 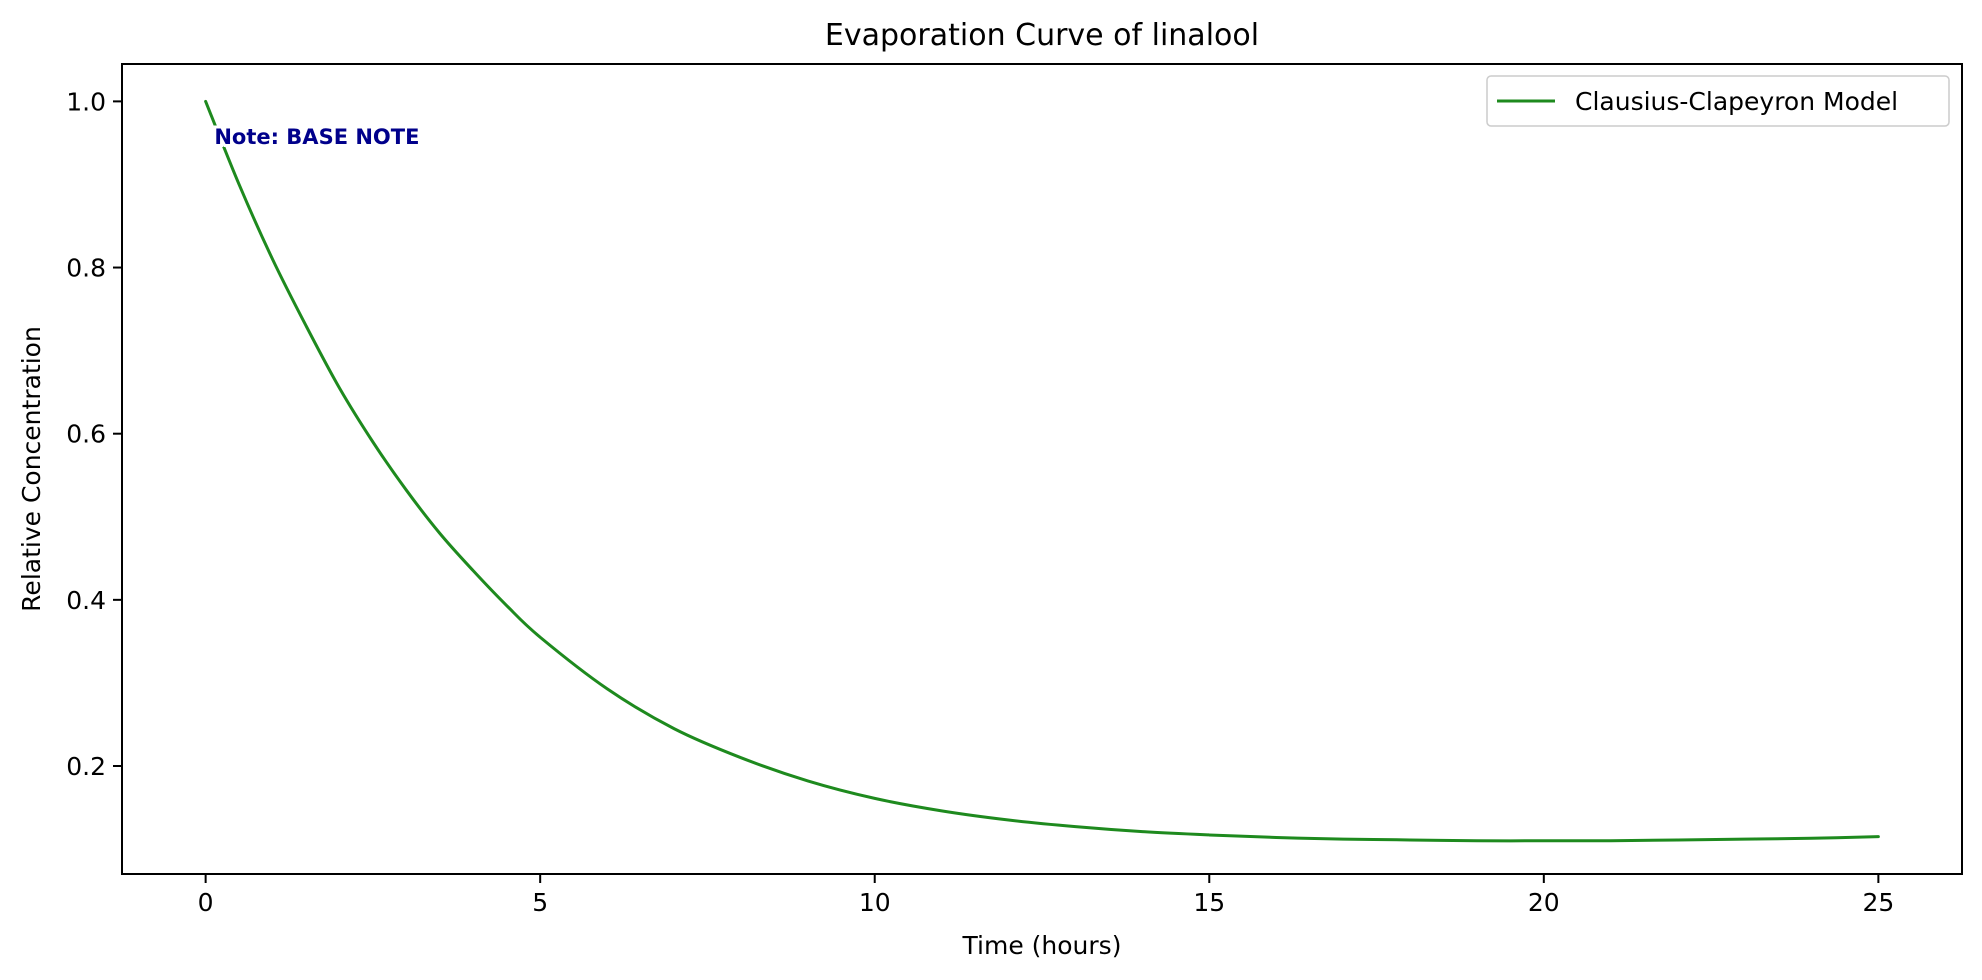 What do you see at coordinates (86, 766) in the screenshot?
I see `y-tick-label: 0.2` at bounding box center [86, 766].